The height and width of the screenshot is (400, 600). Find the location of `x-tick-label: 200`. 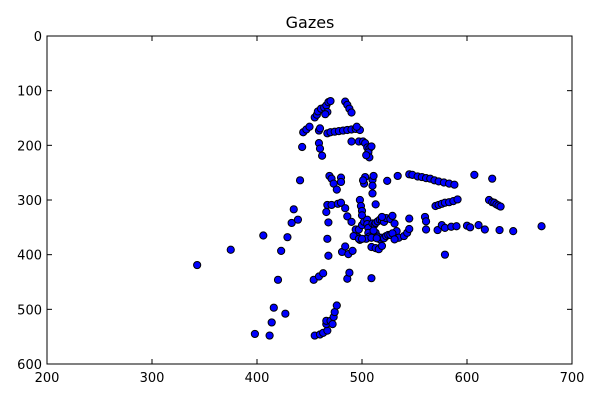

x-tick-label: 200 is located at coordinates (47, 378).